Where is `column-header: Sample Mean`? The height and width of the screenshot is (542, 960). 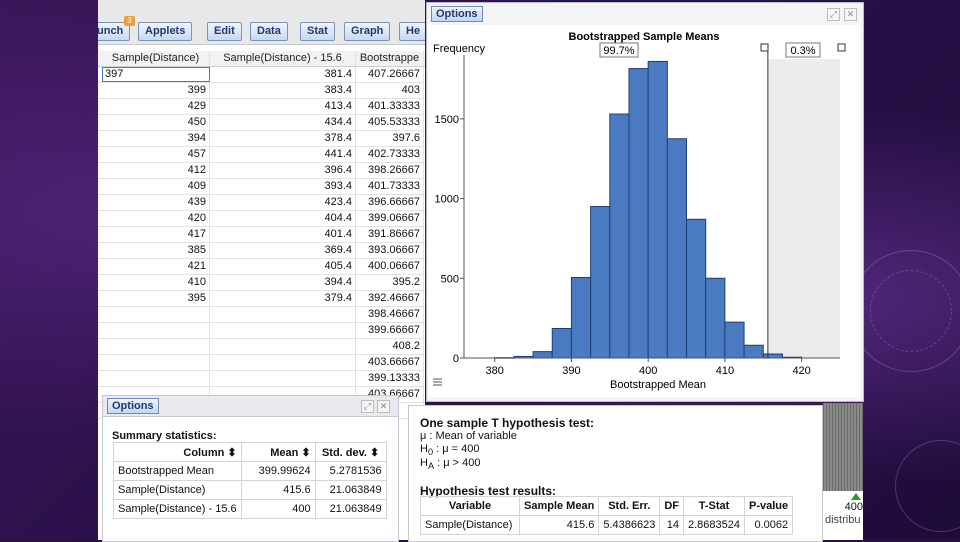
column-header: Sample Mean is located at coordinates (559, 506).